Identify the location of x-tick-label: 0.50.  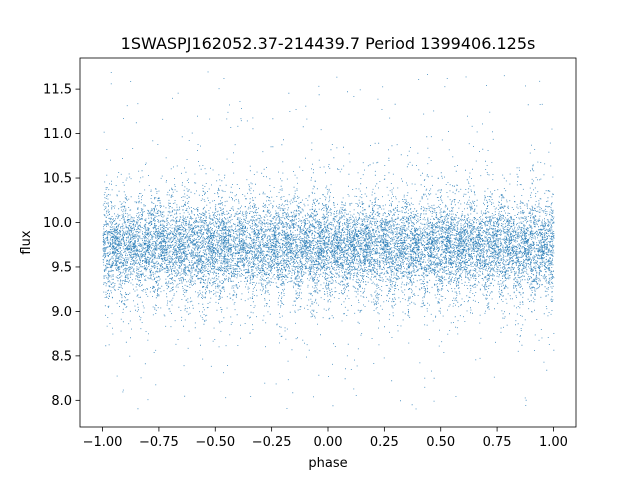
(440, 442).